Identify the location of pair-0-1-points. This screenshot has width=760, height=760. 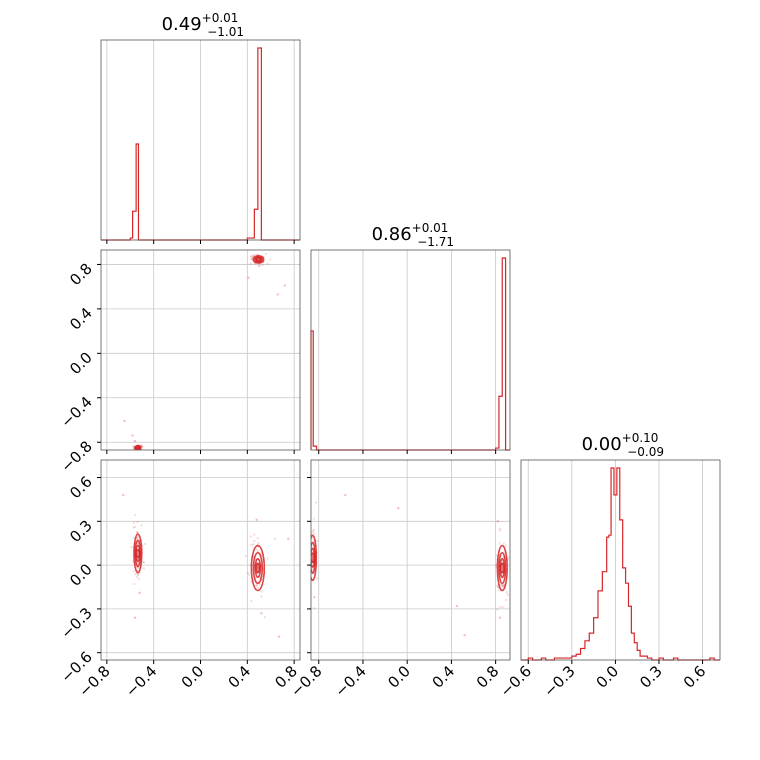
(204, 351).